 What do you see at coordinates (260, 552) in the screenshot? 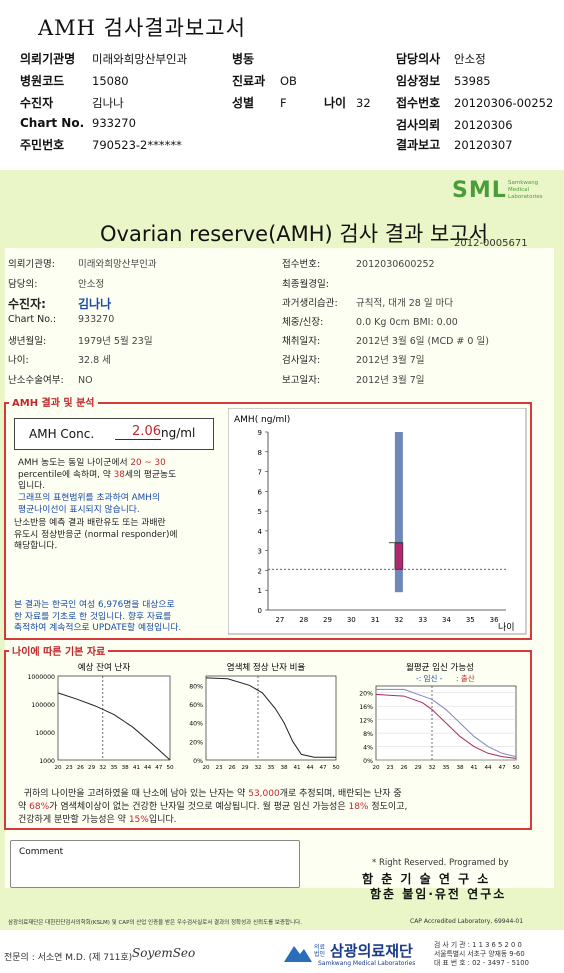
I see `amh-y-tick: 3` at bounding box center [260, 552].